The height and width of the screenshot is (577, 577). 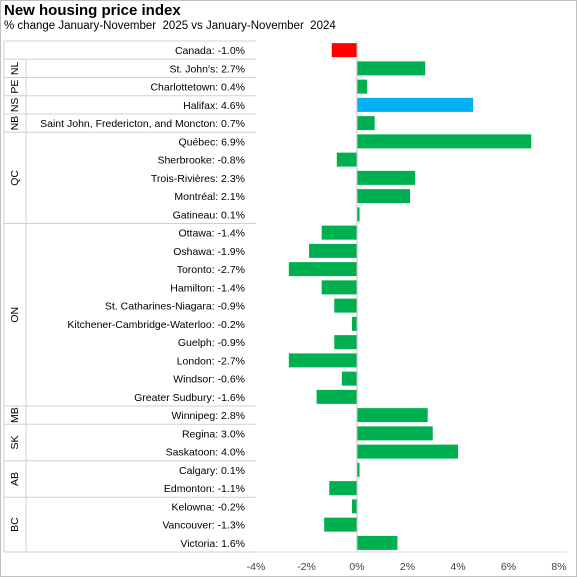 What do you see at coordinates (175, 307) in the screenshot?
I see `category-label: St. Catharines-Niagara: -0.9%` at bounding box center [175, 307].